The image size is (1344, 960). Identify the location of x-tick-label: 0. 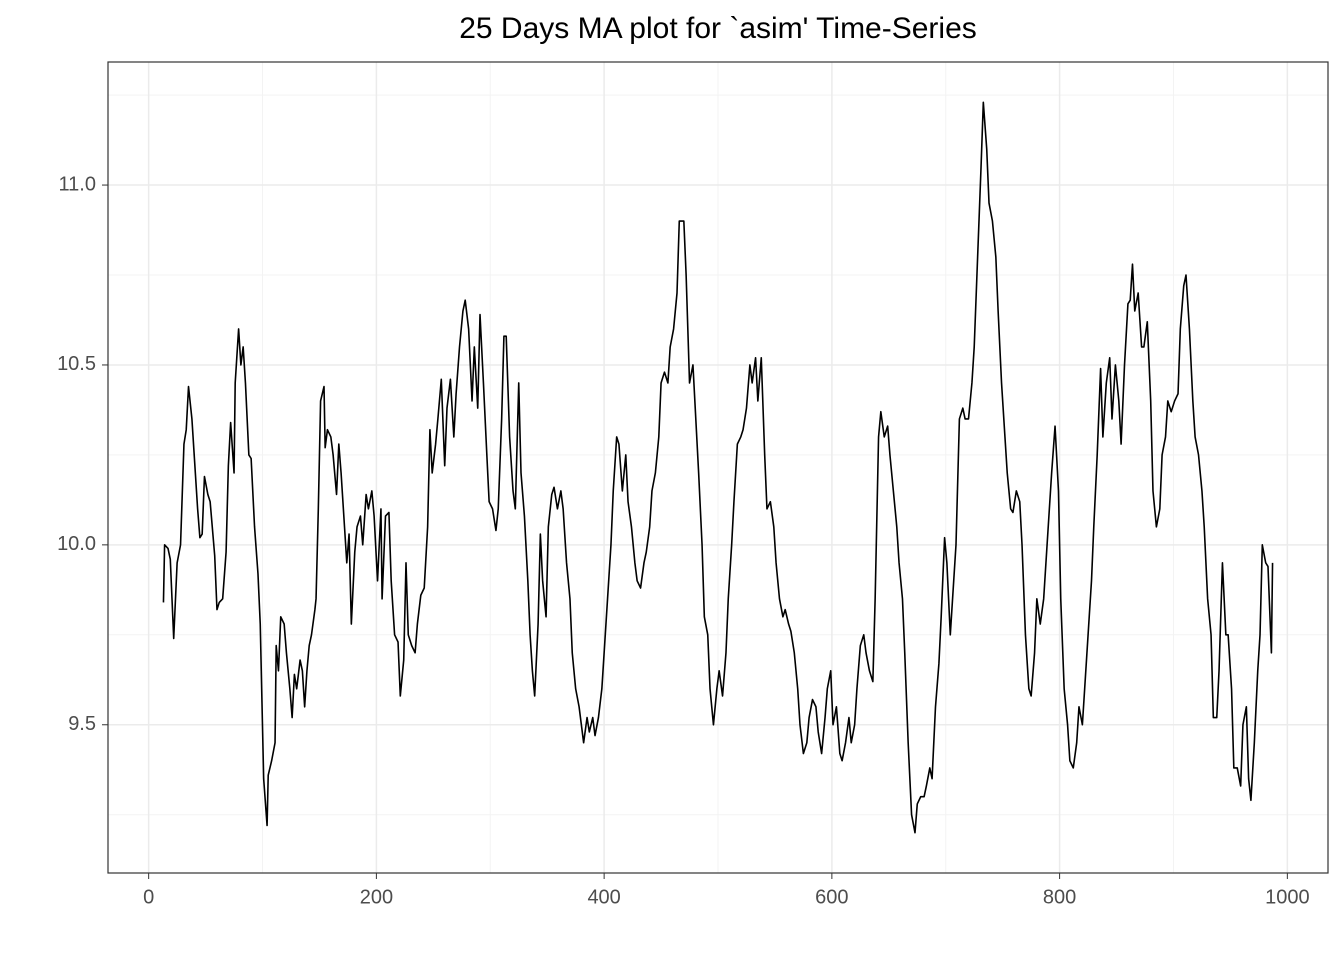
(148, 897).